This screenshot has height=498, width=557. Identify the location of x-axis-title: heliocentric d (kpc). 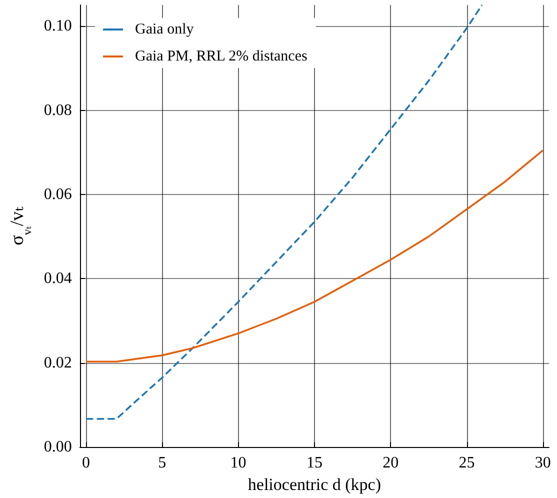
(315, 484).